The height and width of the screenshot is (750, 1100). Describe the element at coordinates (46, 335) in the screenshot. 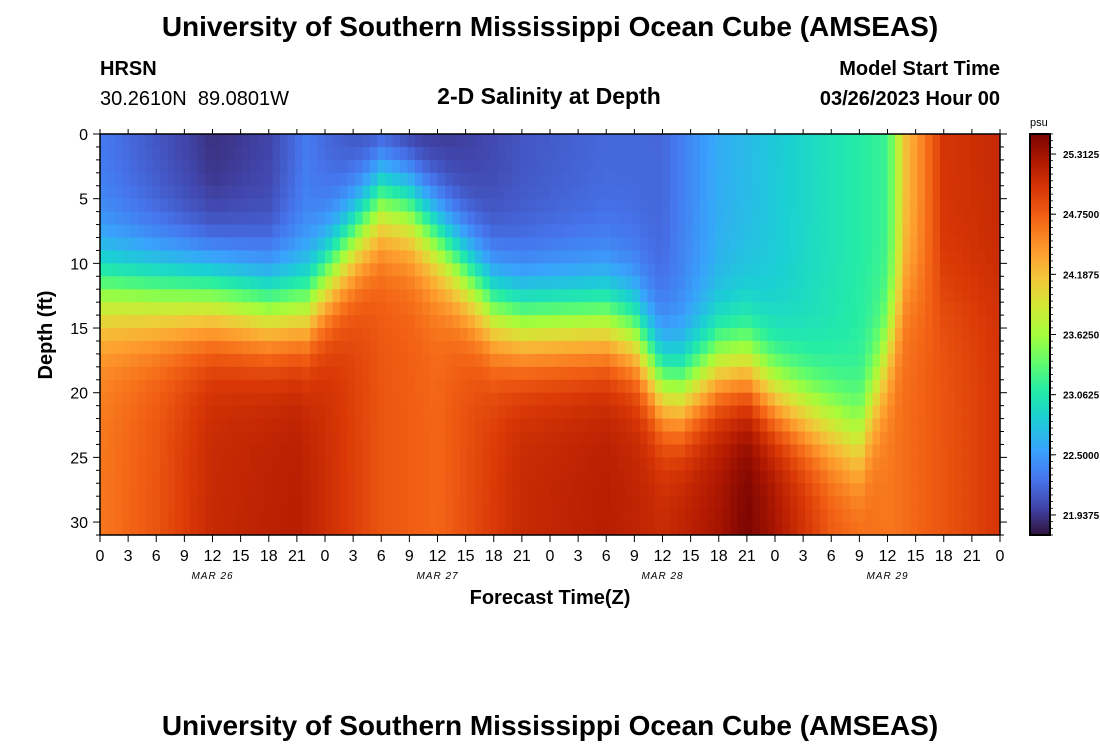

I see `y-axis-label: Depth (ft)` at that location.